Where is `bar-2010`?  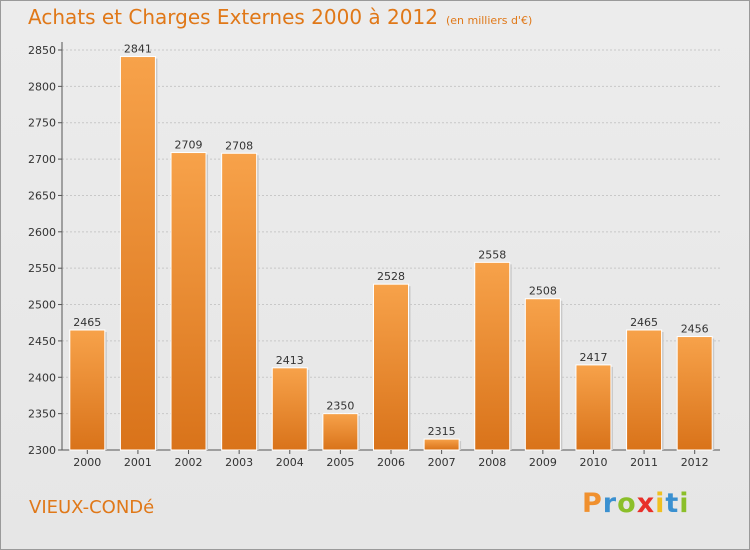 bar-2010 is located at coordinates (593, 407).